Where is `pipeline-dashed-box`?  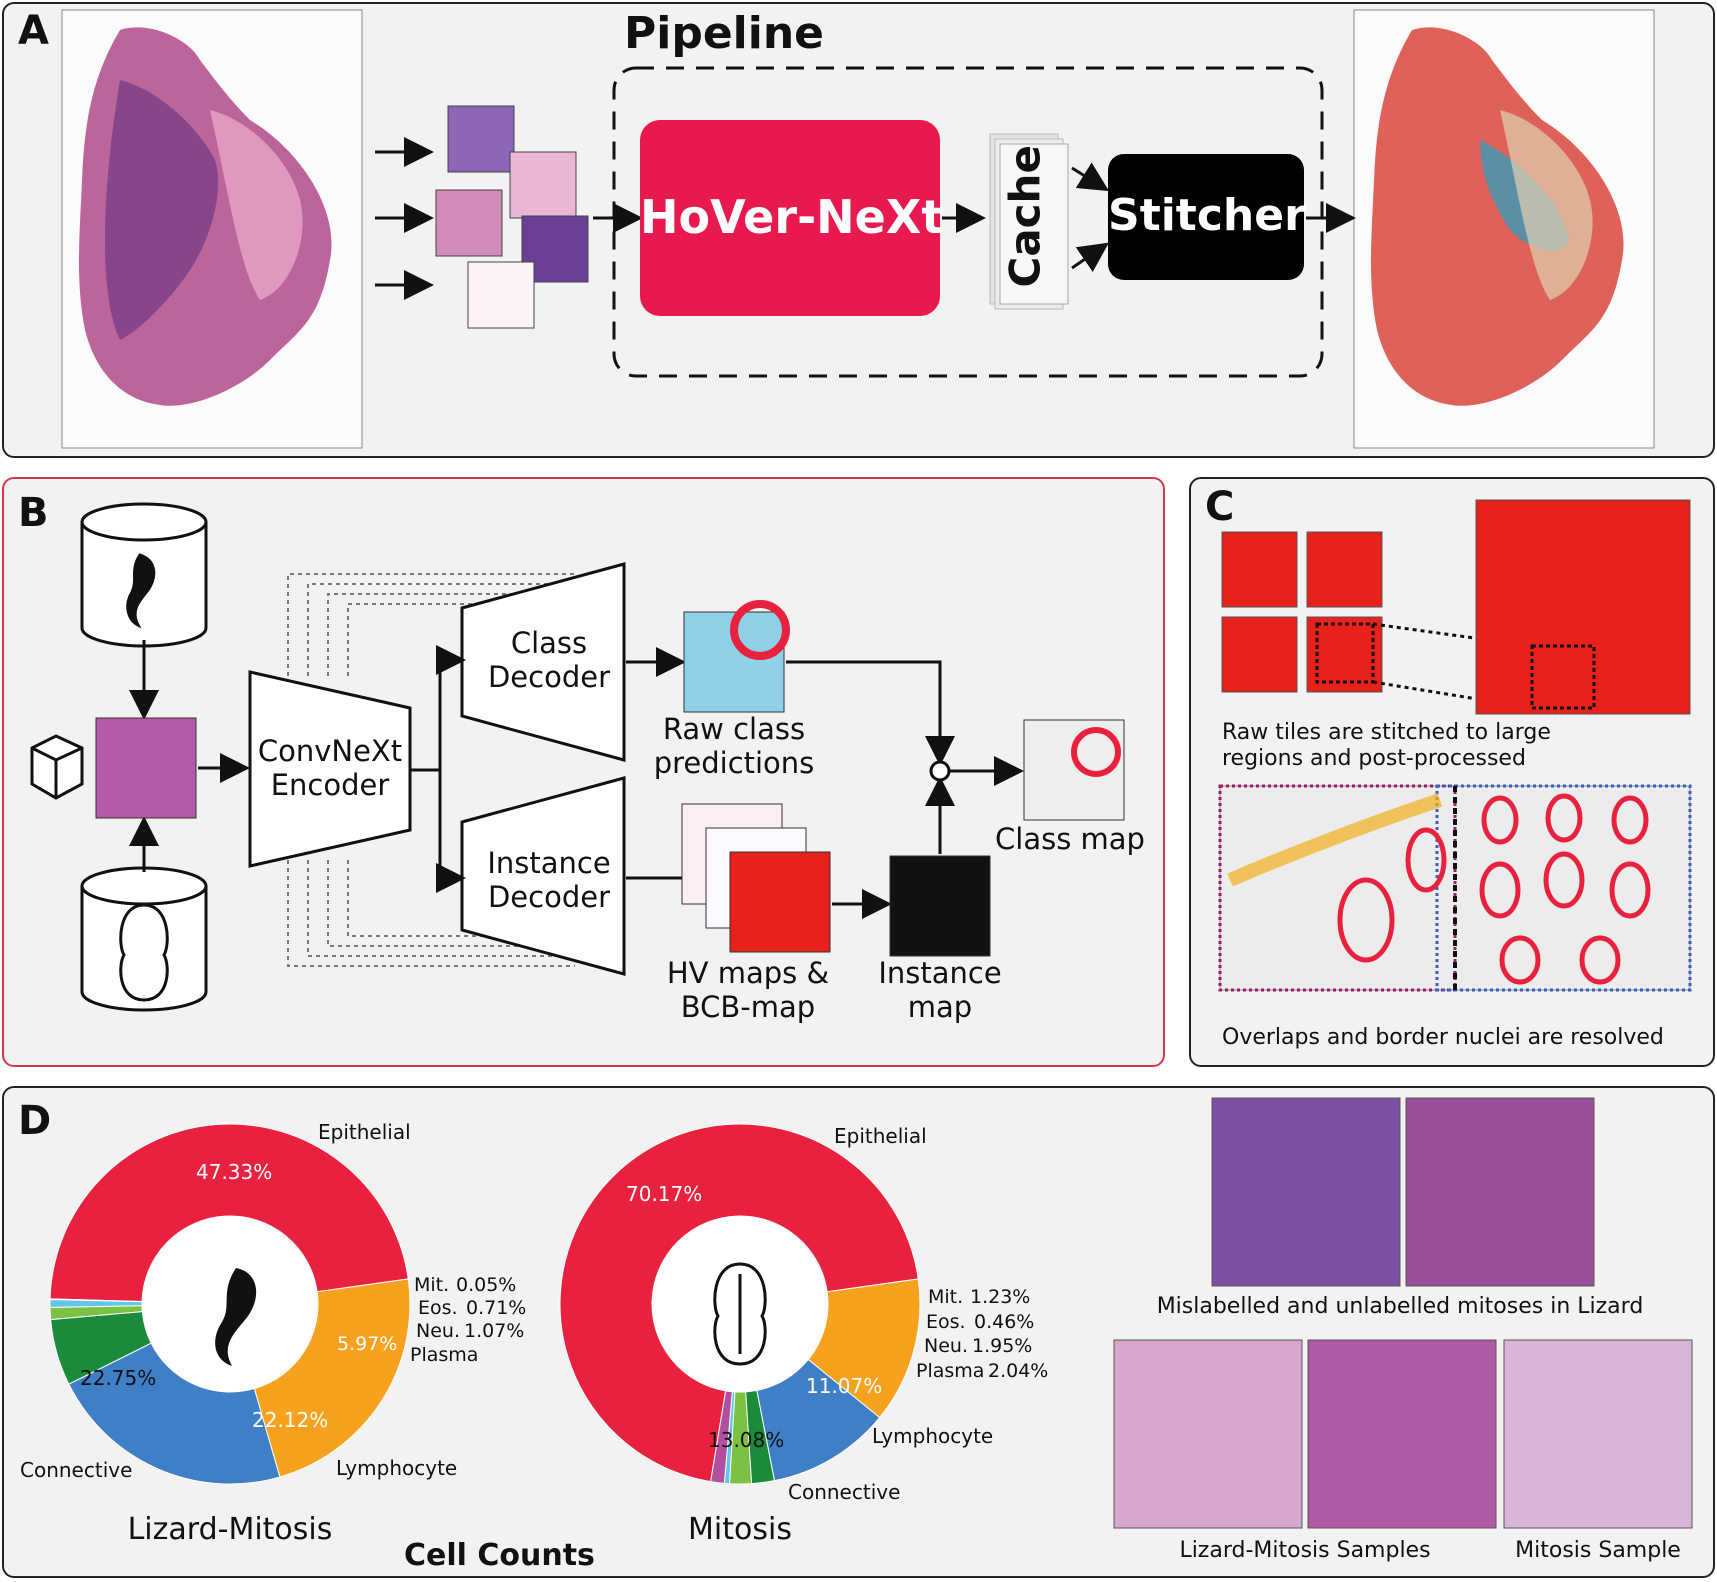
pipeline-dashed-box is located at coordinates (968, 222).